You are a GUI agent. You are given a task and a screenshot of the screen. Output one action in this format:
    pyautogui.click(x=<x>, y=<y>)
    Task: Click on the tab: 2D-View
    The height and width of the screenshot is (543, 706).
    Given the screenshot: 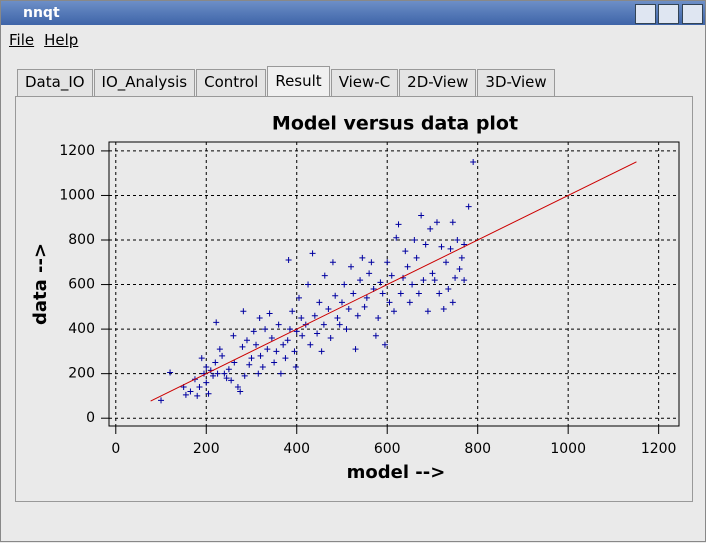 What is the action you would take?
    pyautogui.click(x=438, y=82)
    